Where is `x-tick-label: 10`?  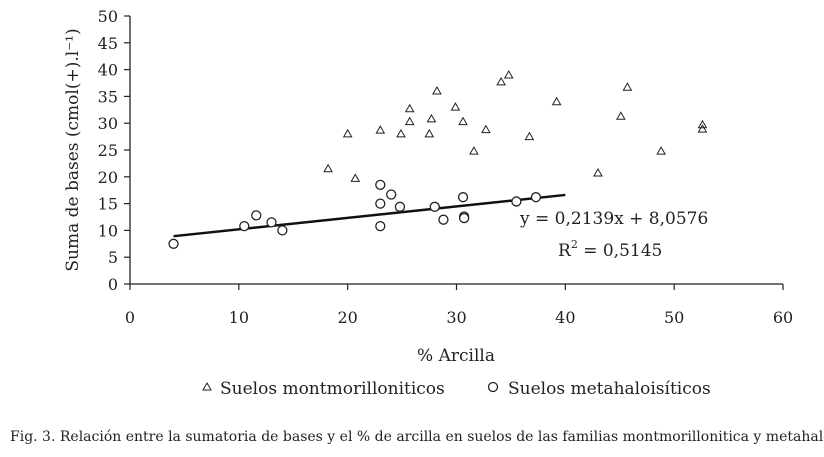 x-tick-label: 10 is located at coordinates (239, 317).